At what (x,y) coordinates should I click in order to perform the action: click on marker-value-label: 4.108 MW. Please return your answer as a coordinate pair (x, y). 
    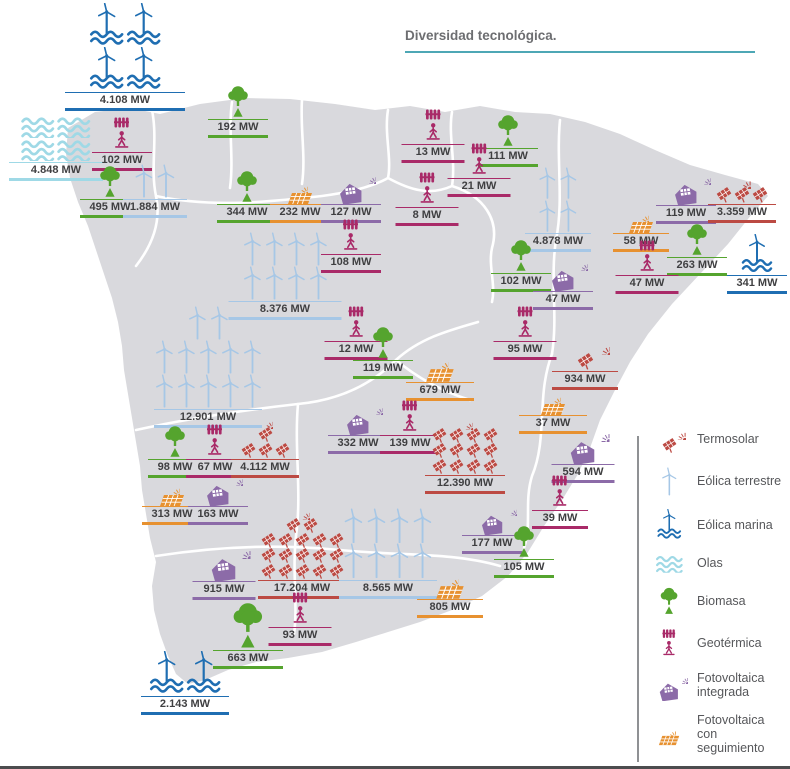
    Looking at the image, I should click on (125, 101).